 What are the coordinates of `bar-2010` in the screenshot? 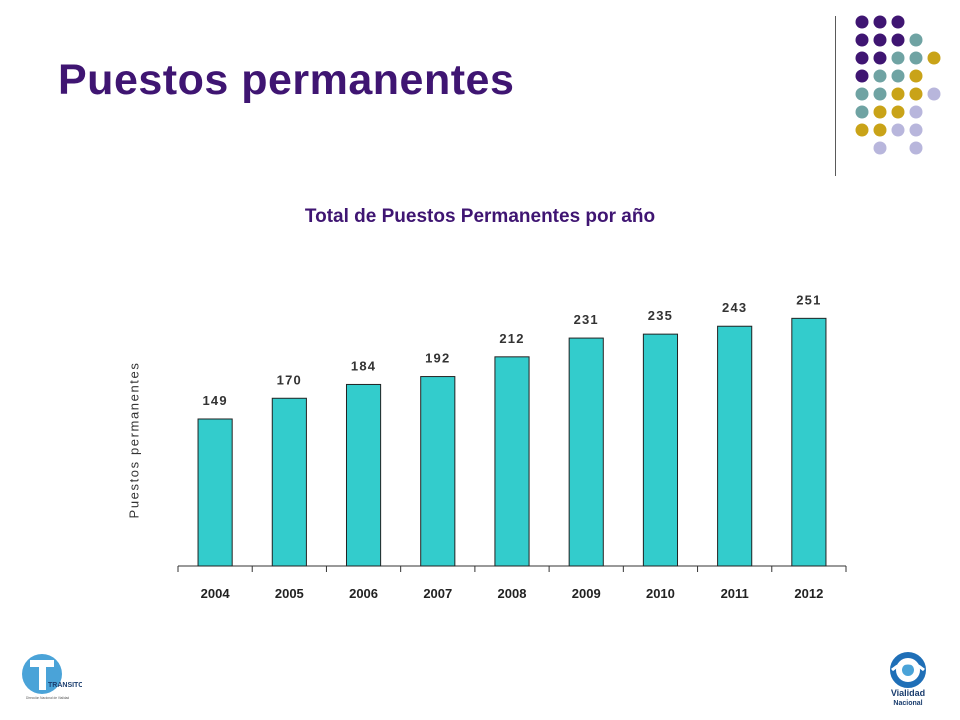 It's located at (660, 450).